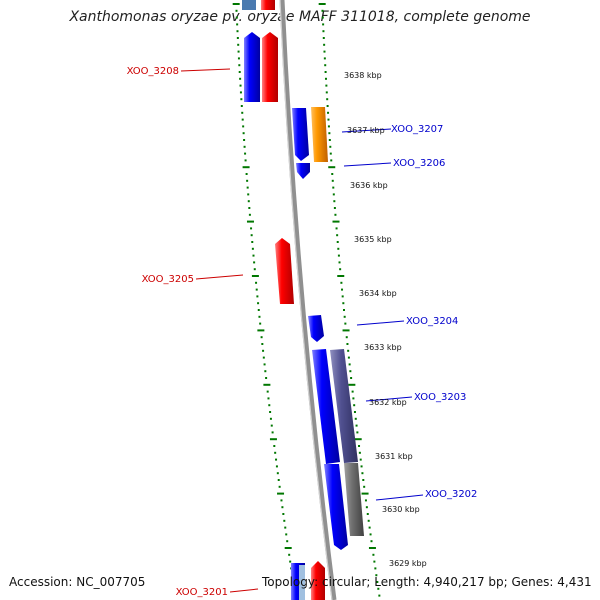  Describe the element at coordinates (308, 300) in the screenshot. I see `genome-backbone` at that location.